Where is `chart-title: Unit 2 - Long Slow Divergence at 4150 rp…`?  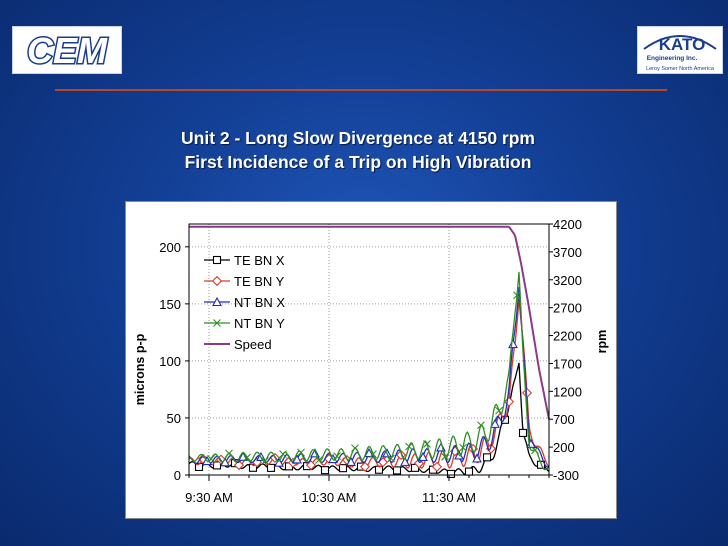
chart-title: Unit 2 - Long Slow Divergence at 4150 rp… is located at coordinates (358, 138).